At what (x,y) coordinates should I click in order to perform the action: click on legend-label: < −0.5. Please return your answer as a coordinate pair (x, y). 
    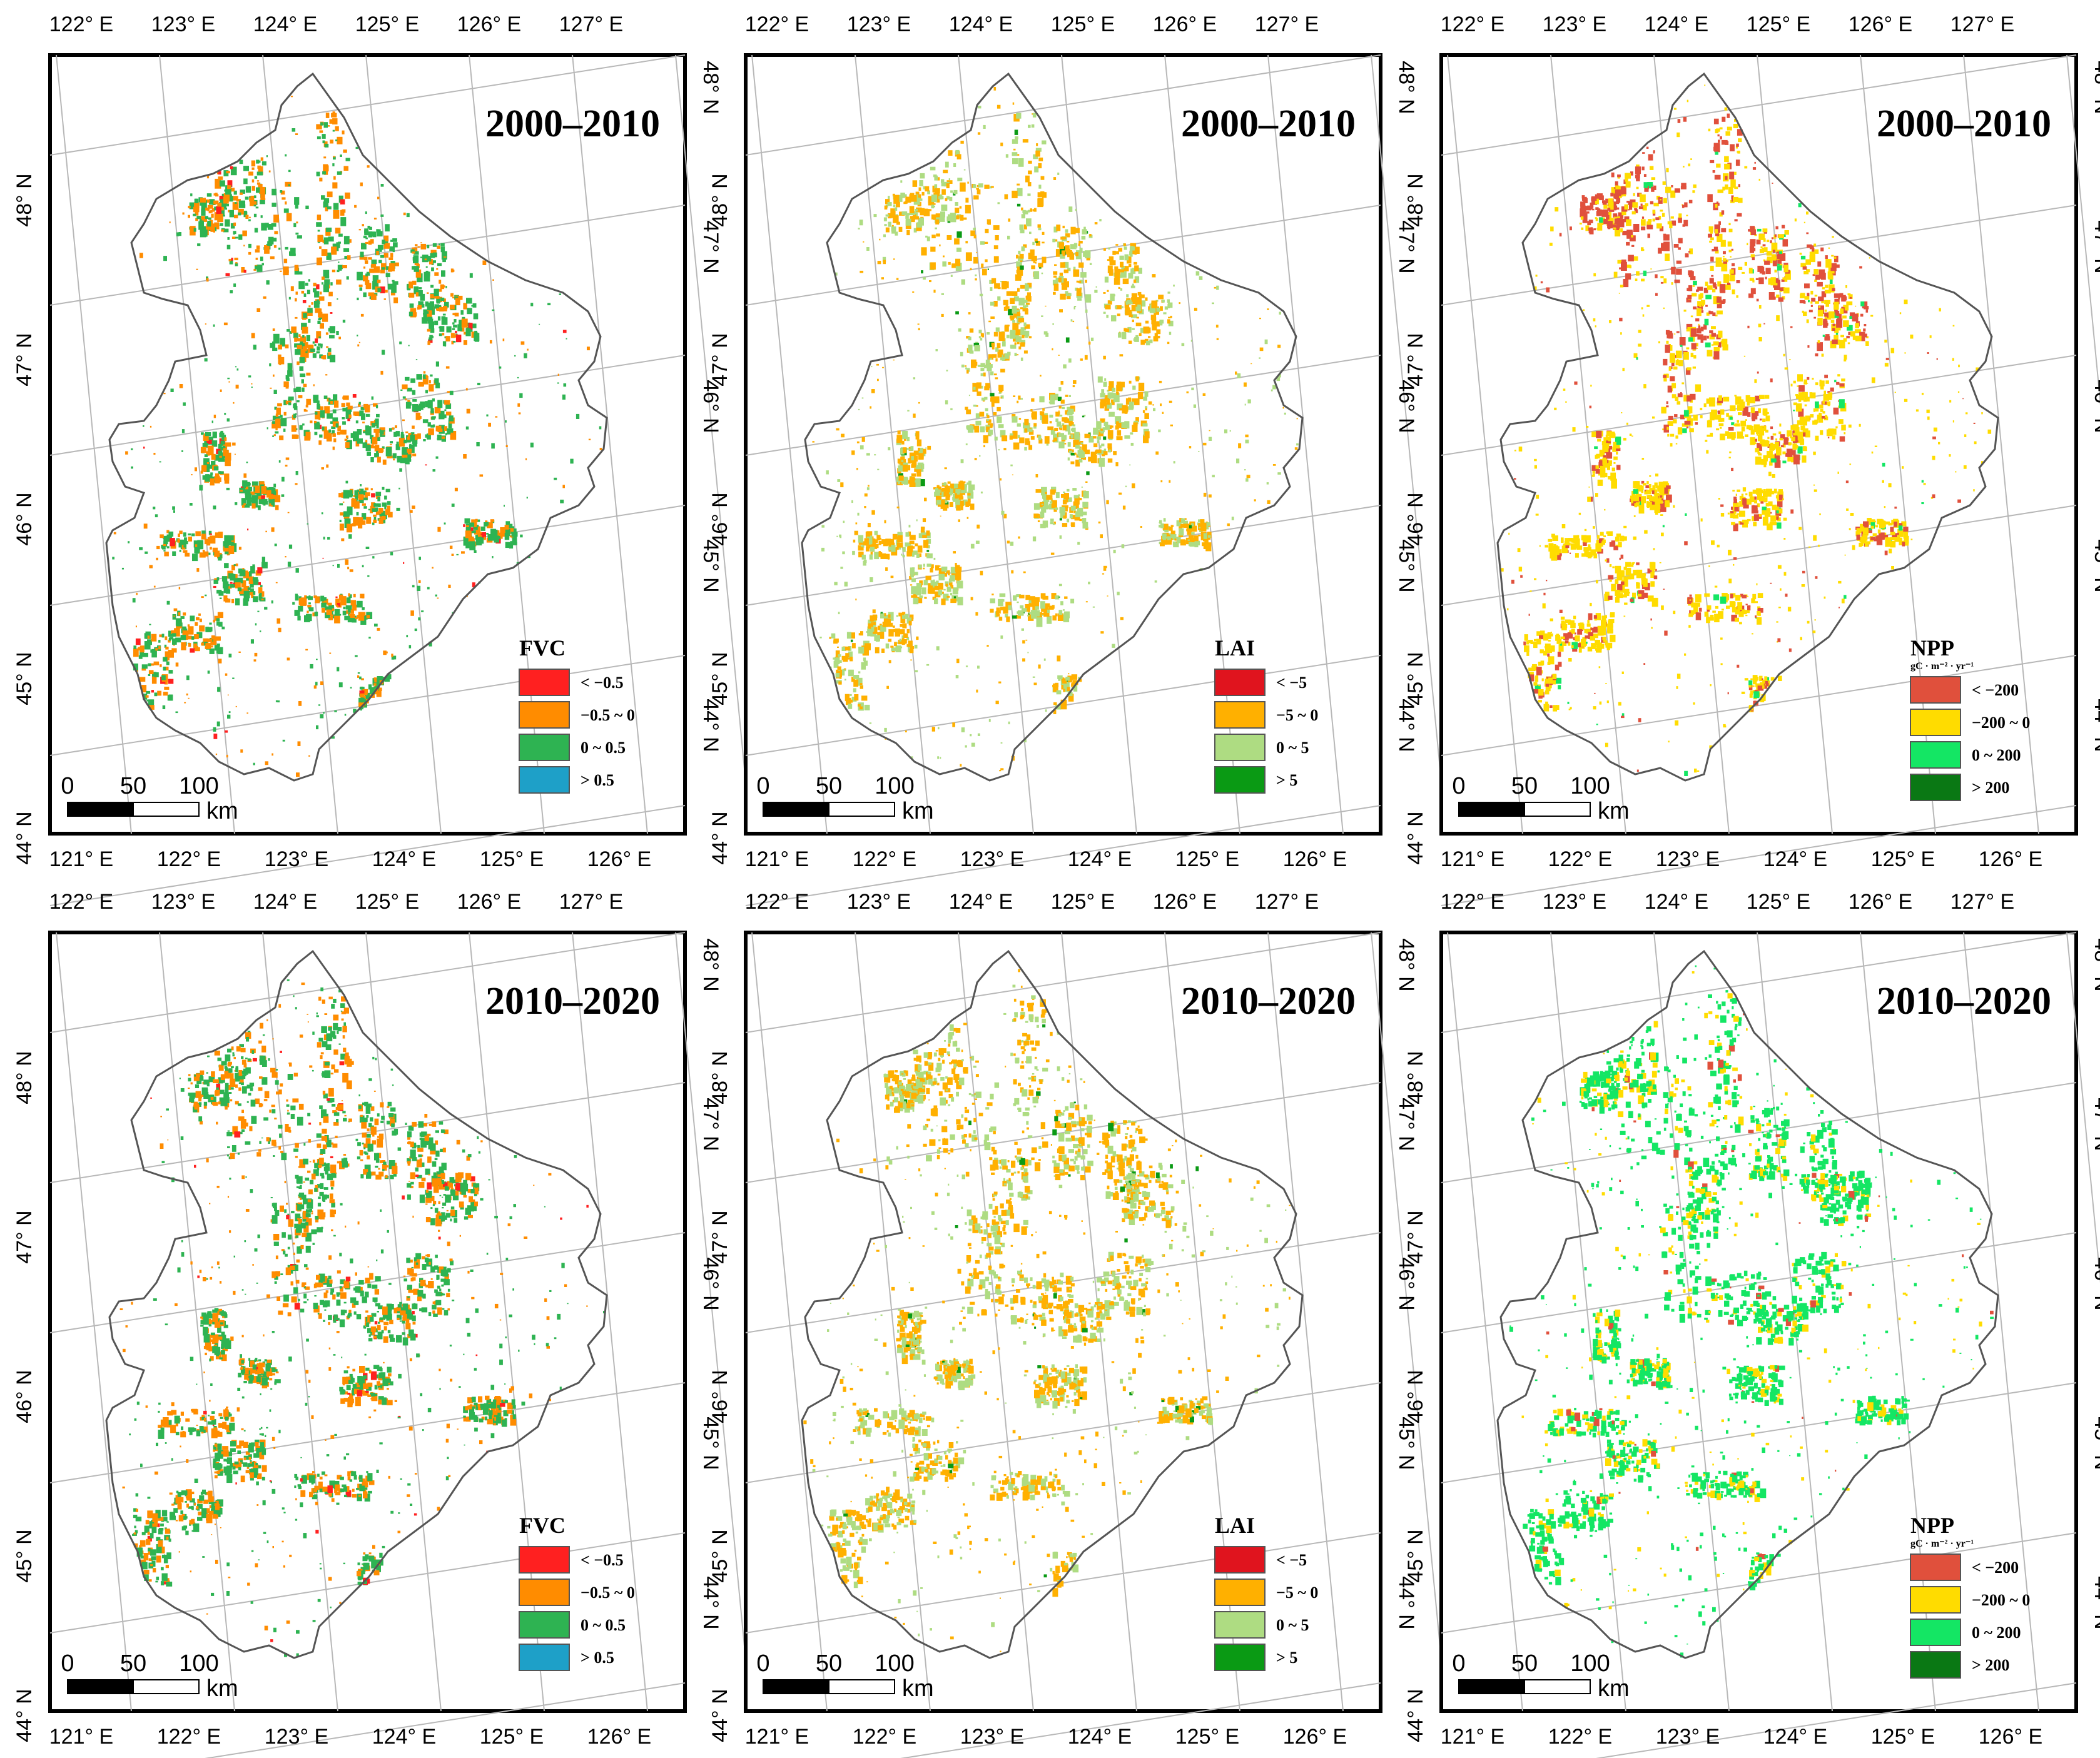
    Looking at the image, I should click on (602, 1560).